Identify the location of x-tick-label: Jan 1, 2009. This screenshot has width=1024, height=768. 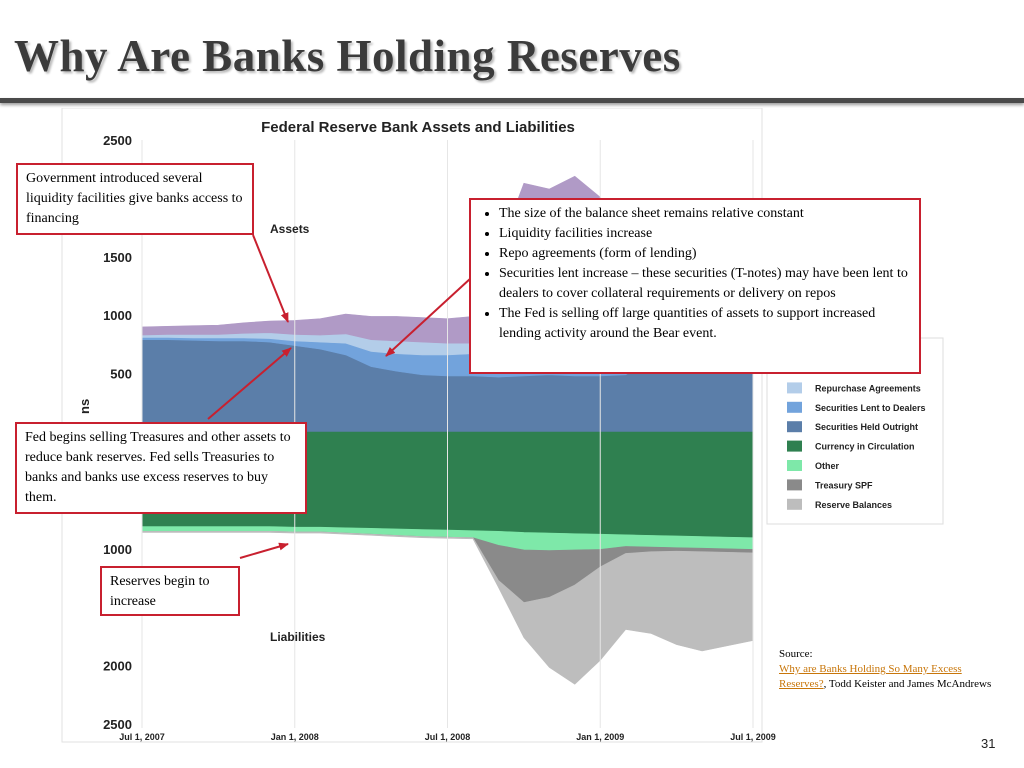
(600, 737).